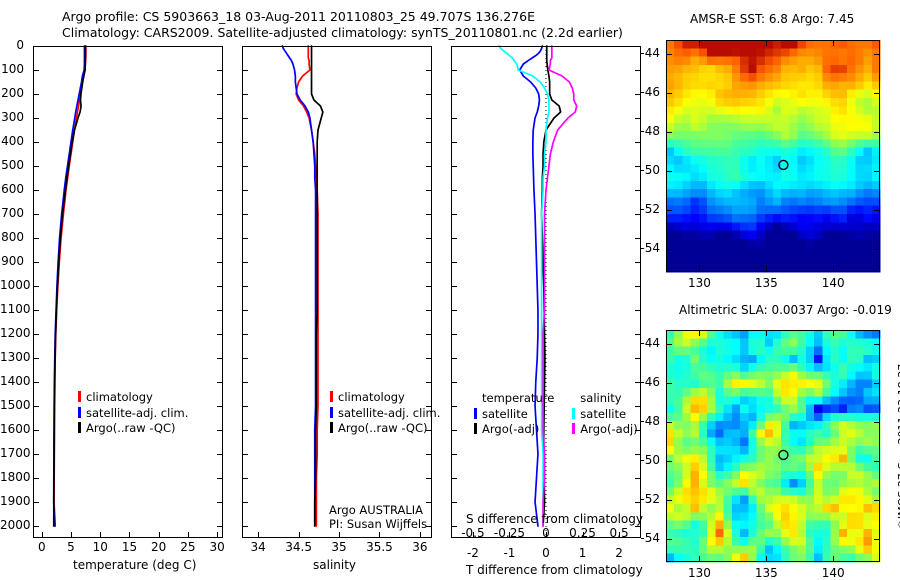 The width and height of the screenshot is (900, 580). Describe the element at coordinates (15, 285) in the screenshot. I see `y-tick-label: 1000` at that location.